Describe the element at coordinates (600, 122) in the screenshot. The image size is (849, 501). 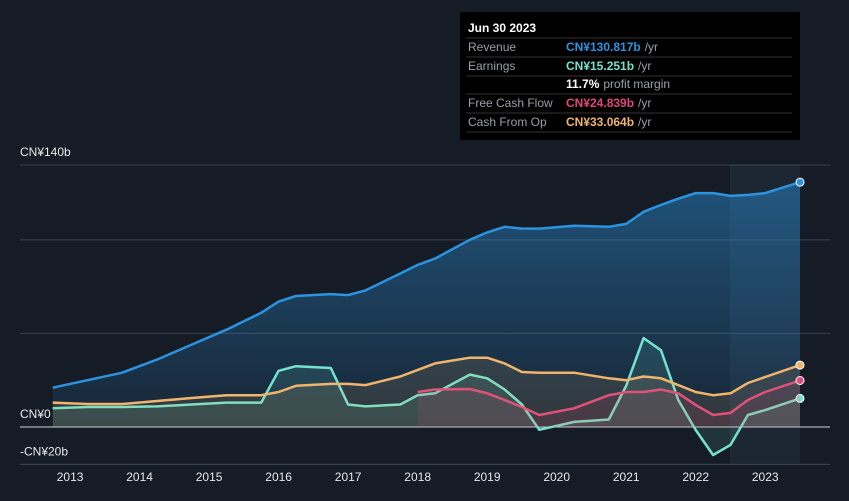
I see `tooltip-amount: CN¥33.064b` at that location.